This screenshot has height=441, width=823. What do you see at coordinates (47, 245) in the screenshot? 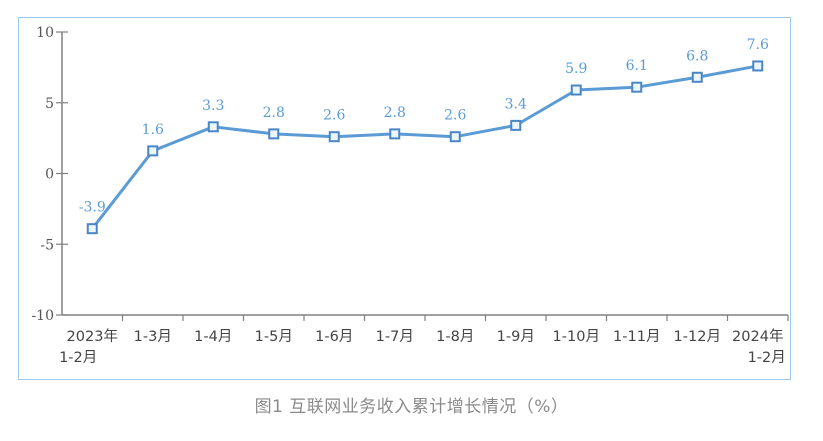
I see `y-tick-label: -5` at bounding box center [47, 245].